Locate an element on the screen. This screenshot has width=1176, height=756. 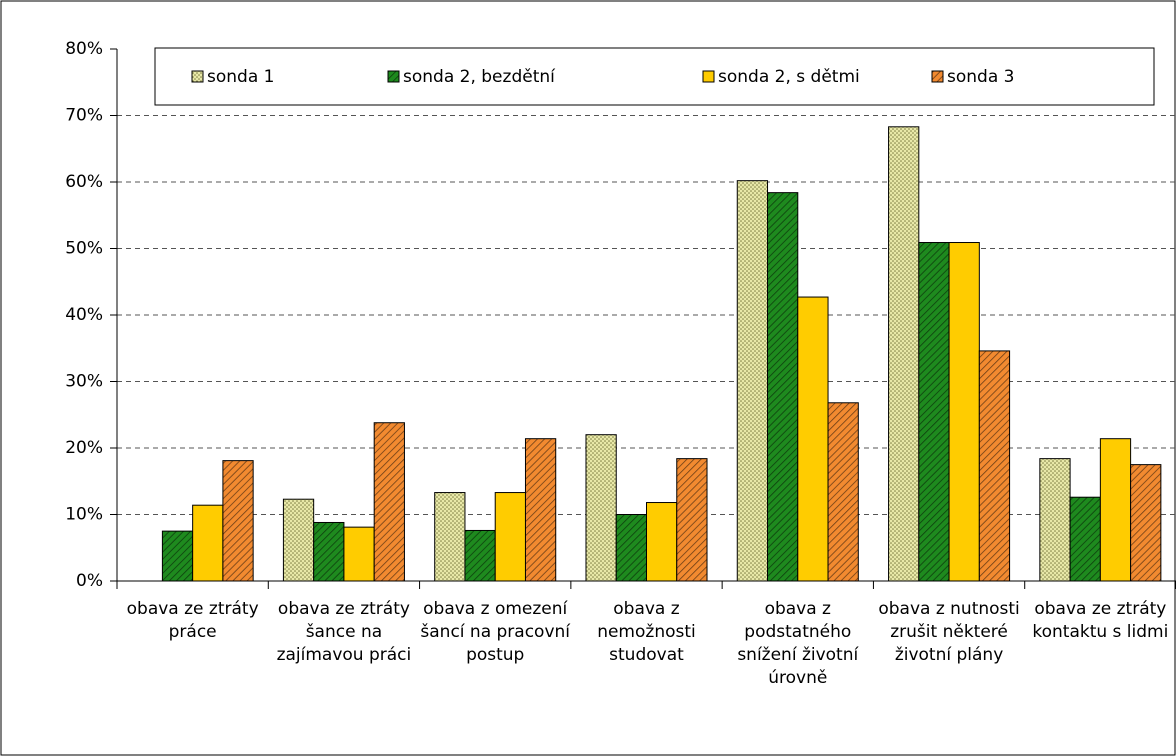
x-tick-label: obava ze ztráty kontaktu s lidmi is located at coordinates (1100, 620).